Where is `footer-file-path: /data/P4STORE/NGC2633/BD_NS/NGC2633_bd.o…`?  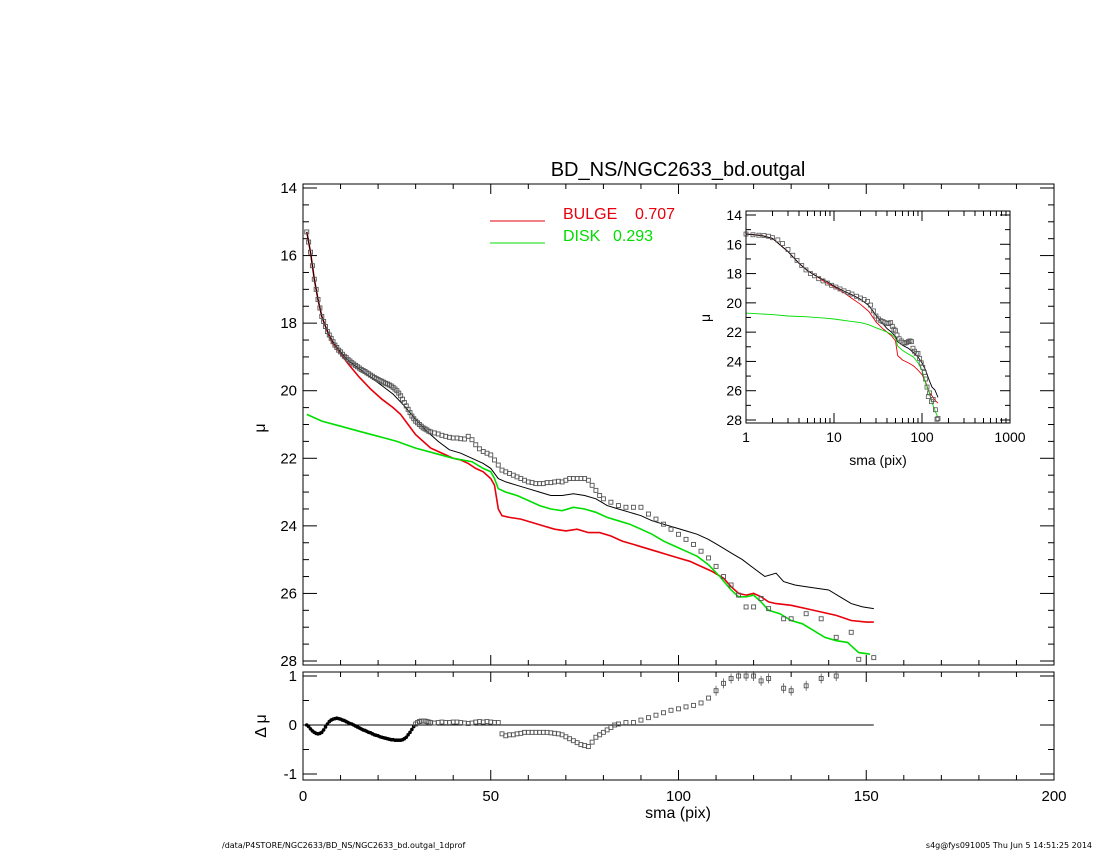 footer-file-path: /data/P4STORE/NGC2633/BD_NS/NGC2633_bd.o… is located at coordinates (344, 845).